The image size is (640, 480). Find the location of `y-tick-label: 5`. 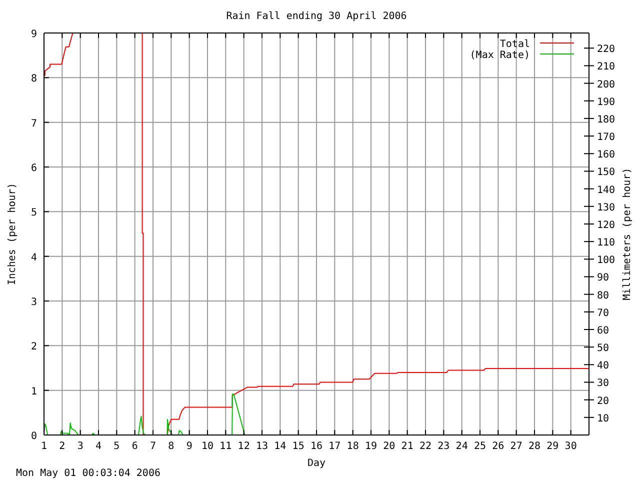

y-tick-label: 5 is located at coordinates (33, 213).